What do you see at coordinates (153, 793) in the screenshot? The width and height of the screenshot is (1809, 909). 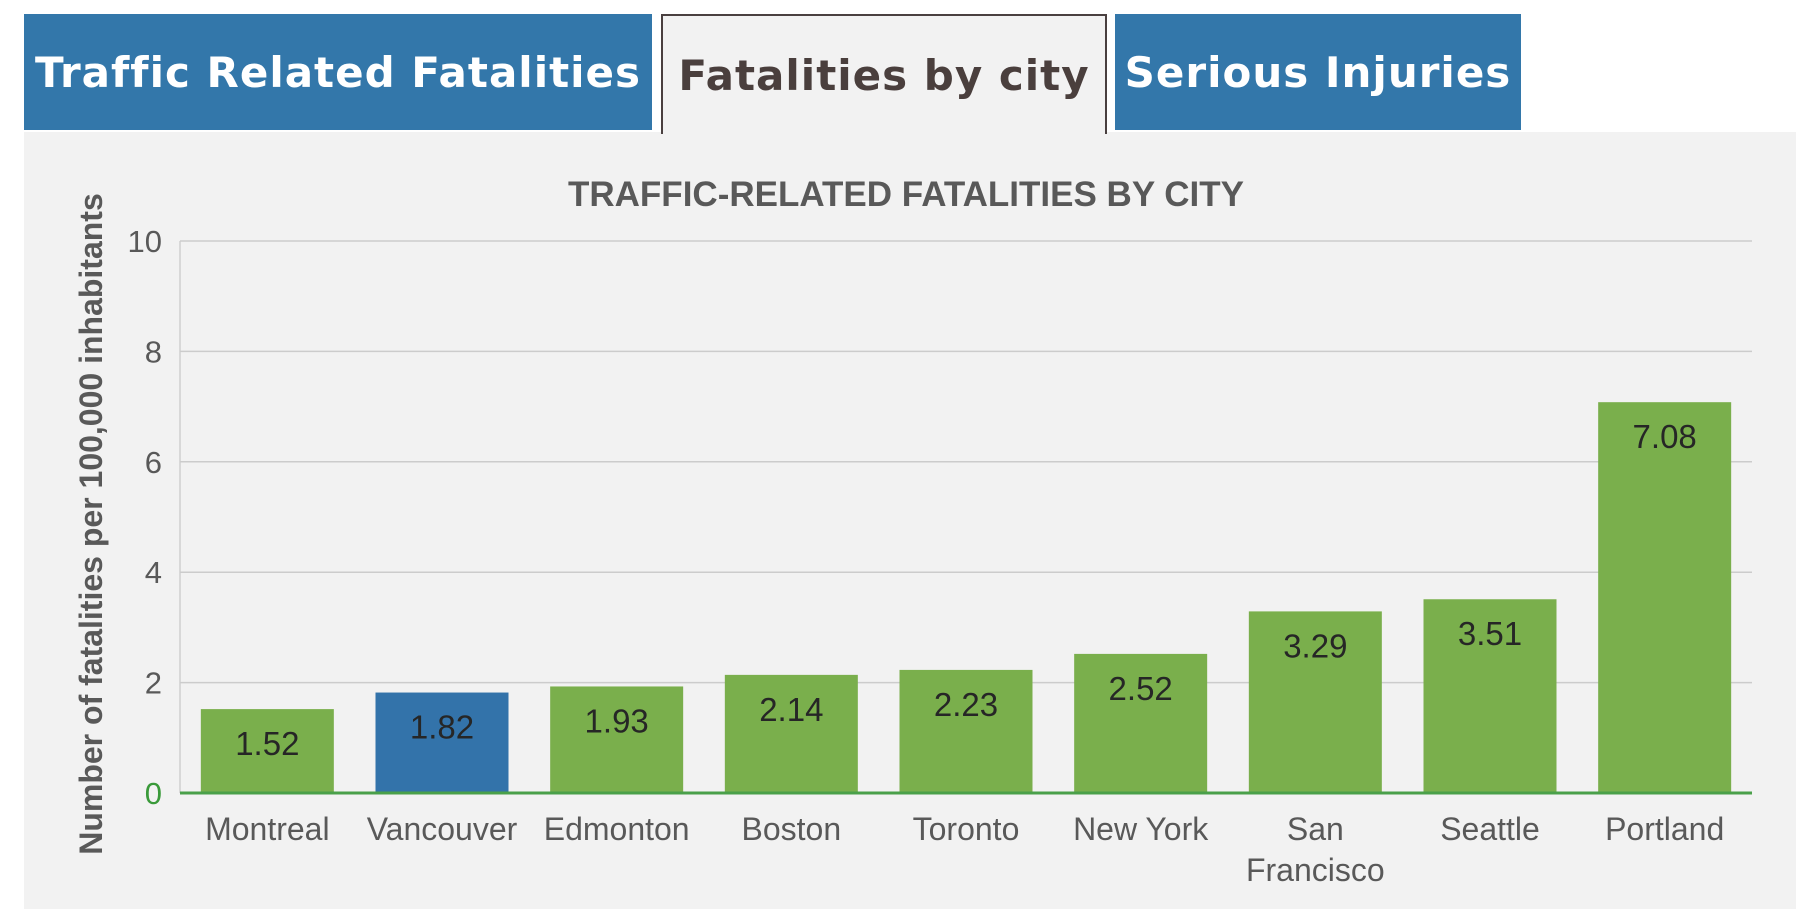 I see `y-tick-label: 0` at bounding box center [153, 793].